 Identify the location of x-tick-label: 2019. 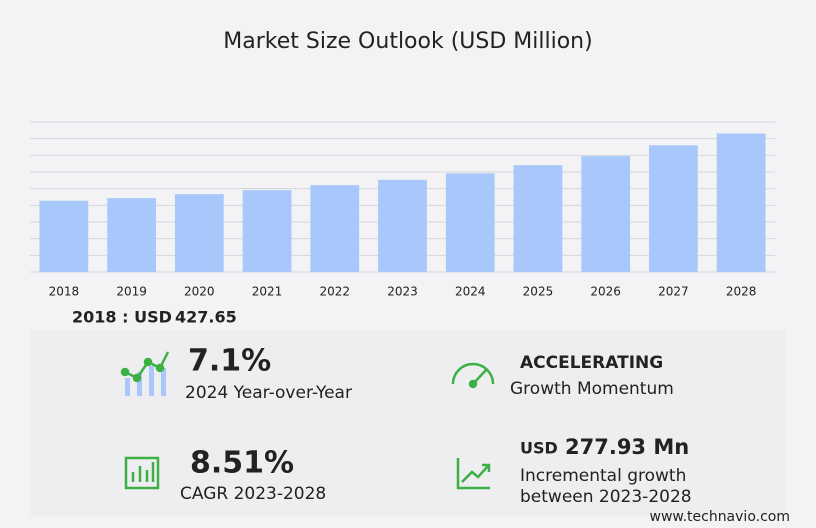
(131, 292).